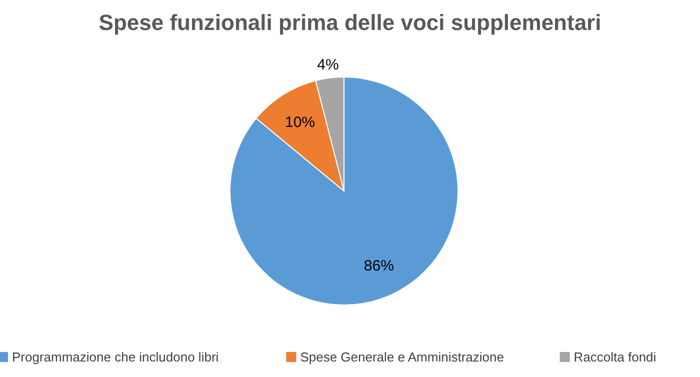 Image resolution: width=700 pixels, height=377 pixels. Describe the element at coordinates (328, 65) in the screenshot. I see `data-label: 4%` at that location.